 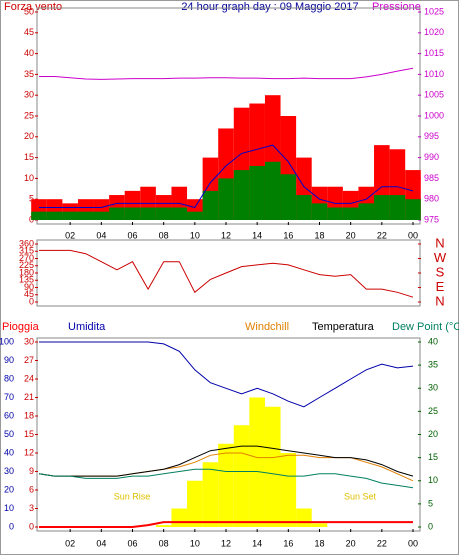 I want to click on y2-tick-label: 985, so click(x=431, y=178).